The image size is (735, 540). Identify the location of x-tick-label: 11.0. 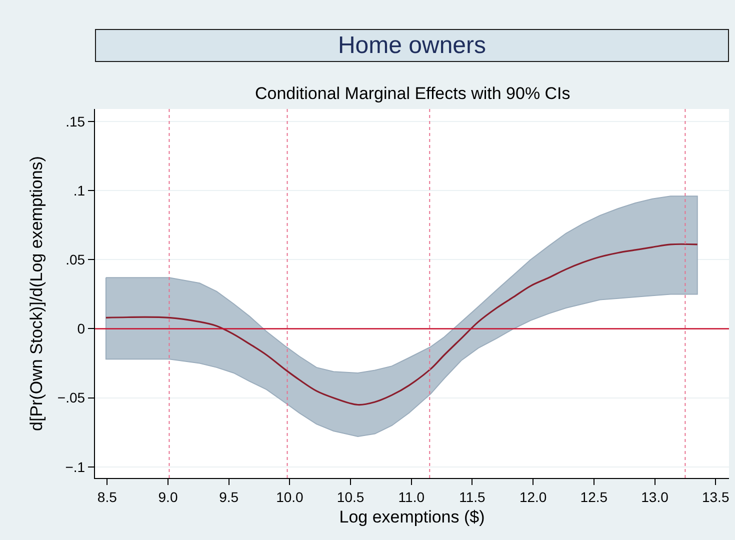
(411, 496).